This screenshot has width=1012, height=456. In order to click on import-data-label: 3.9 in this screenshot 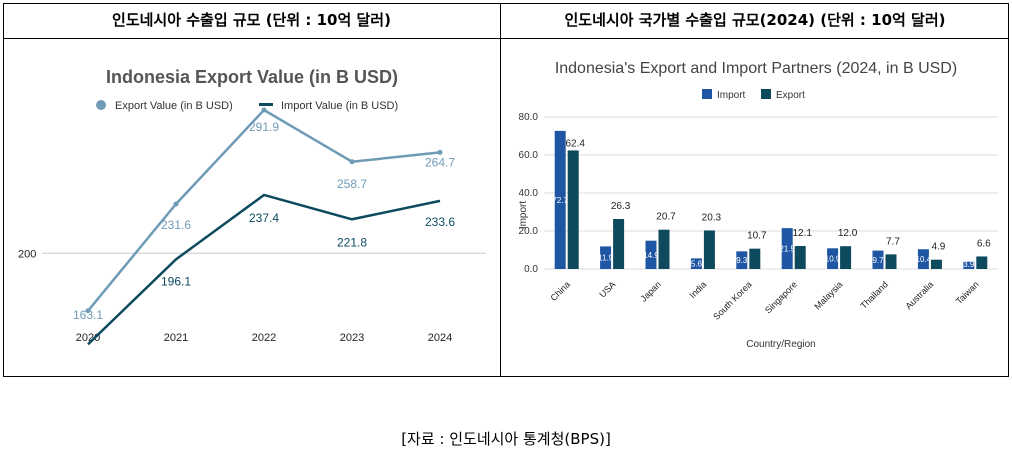, I will do `click(969, 264)`.